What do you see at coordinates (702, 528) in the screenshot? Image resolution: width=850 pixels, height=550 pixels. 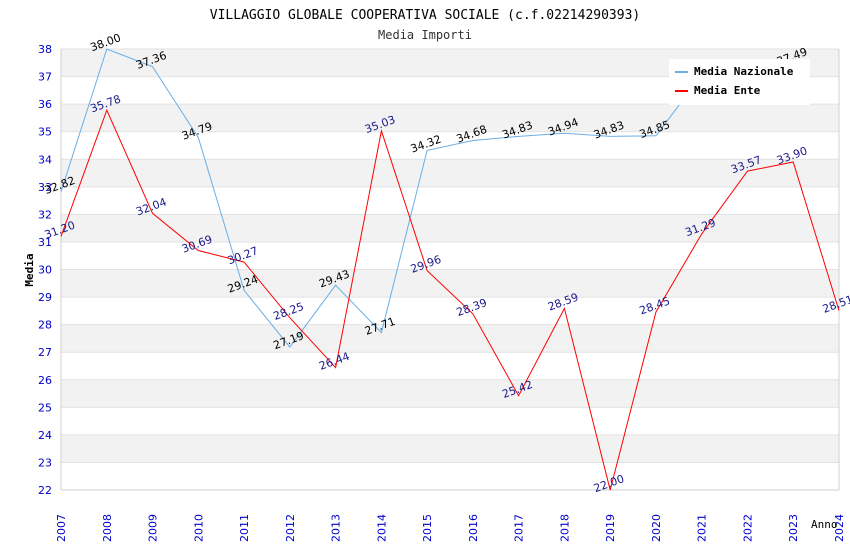 I see `x-tick-label: 2021` at bounding box center [702, 528].